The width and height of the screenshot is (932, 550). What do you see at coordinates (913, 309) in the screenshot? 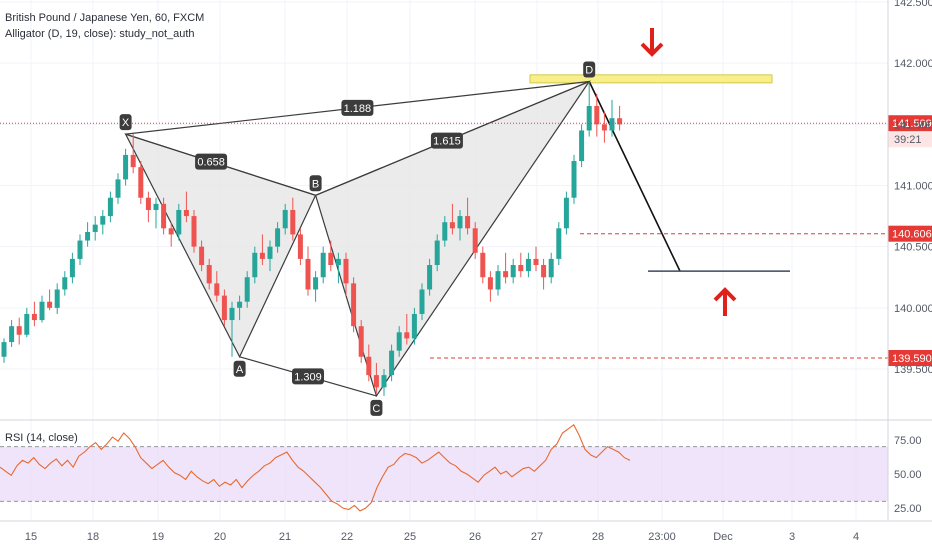
I see `price-tick-label: 140.000` at bounding box center [913, 309].